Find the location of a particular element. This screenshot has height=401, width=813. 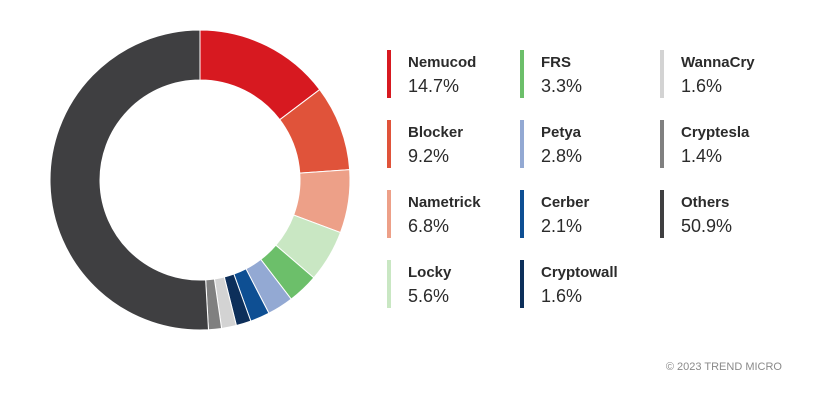

legend-label: Locky is located at coordinates (430, 272).